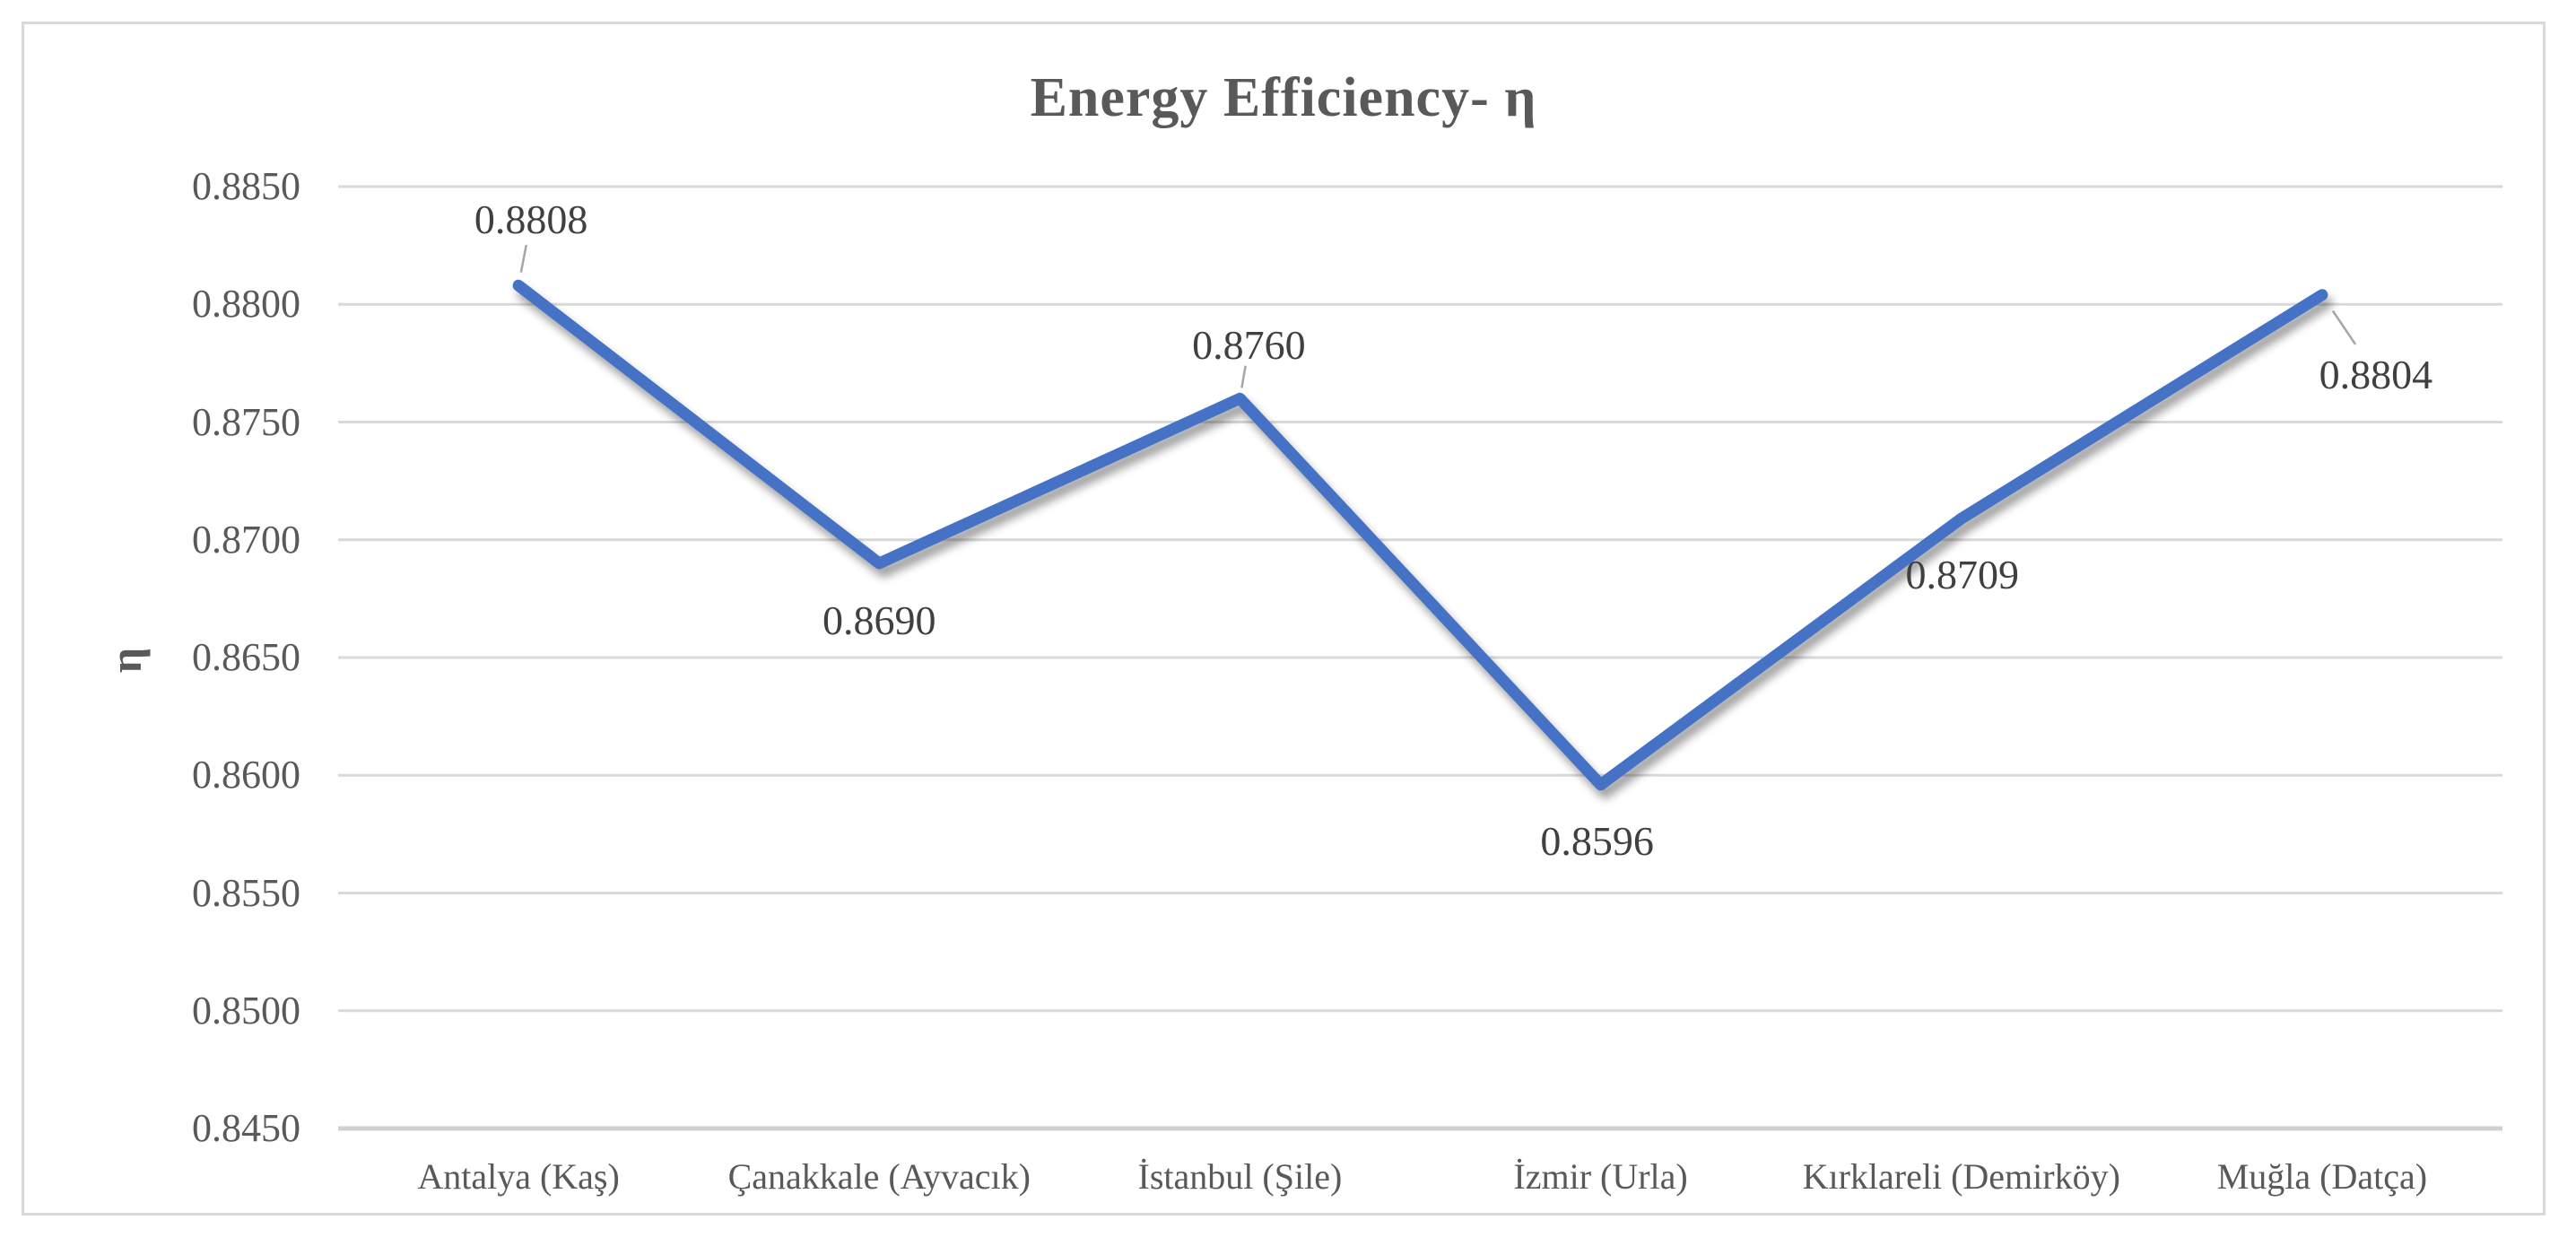 This screenshot has height=1246, width=2576. Describe the element at coordinates (1438, 316) in the screenshot. I see `leader-lines` at that location.